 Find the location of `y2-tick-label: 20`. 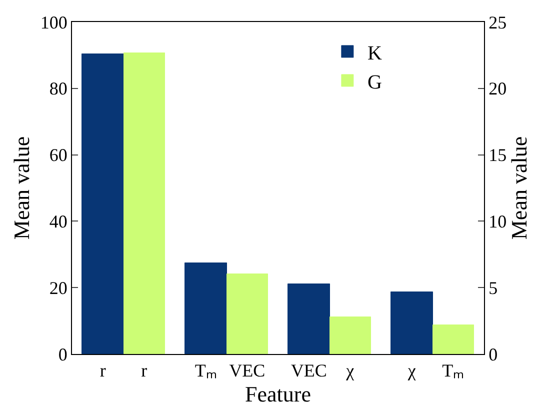

y2-tick-label: 20 is located at coordinates (497, 88).